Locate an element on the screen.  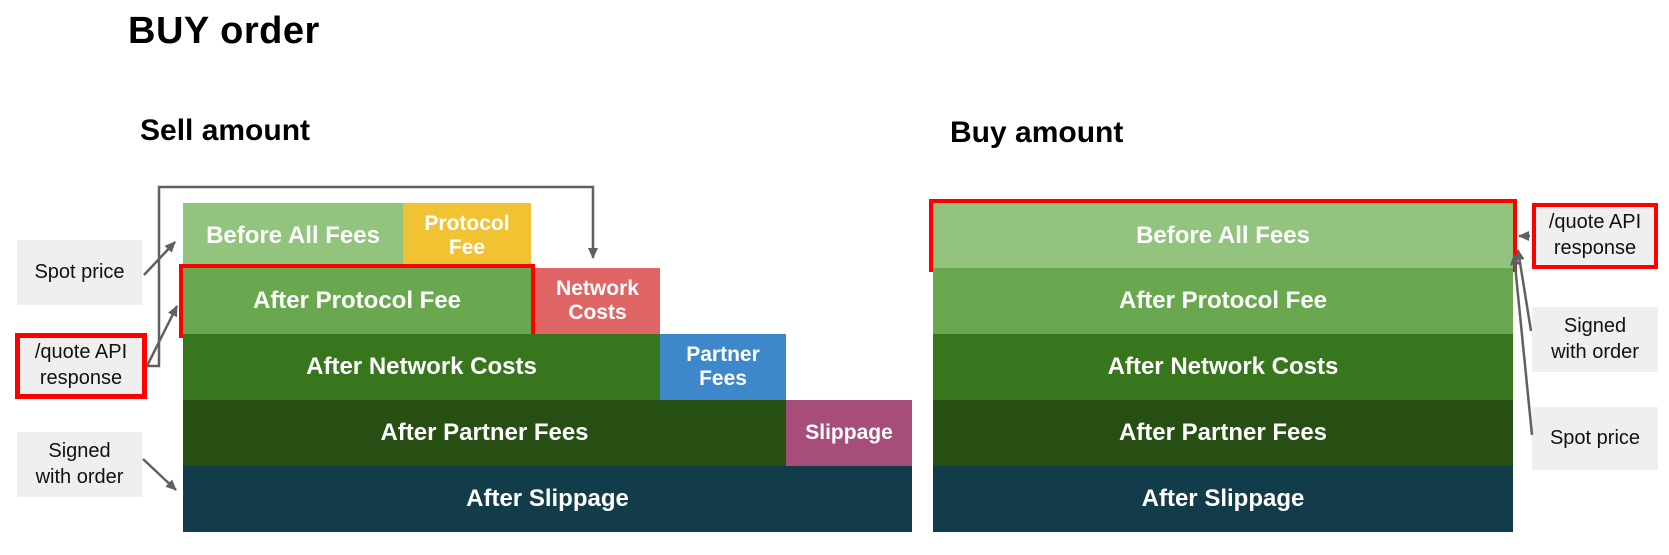
bar-label: Fees is located at coordinates (723, 378).